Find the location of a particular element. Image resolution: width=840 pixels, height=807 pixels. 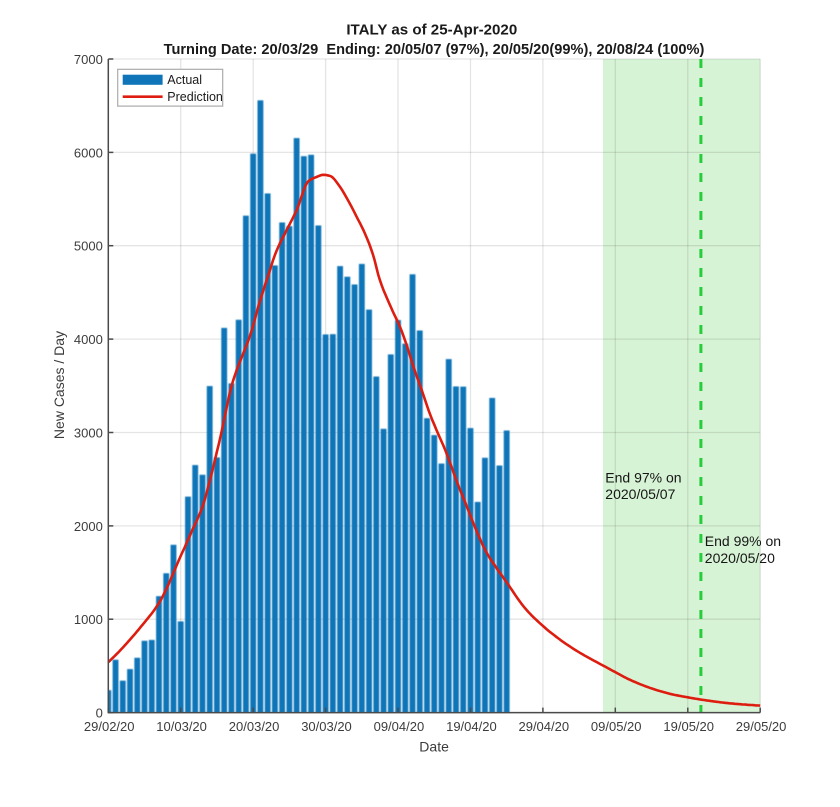

svg-text: 4000 is located at coordinates (88, 339).